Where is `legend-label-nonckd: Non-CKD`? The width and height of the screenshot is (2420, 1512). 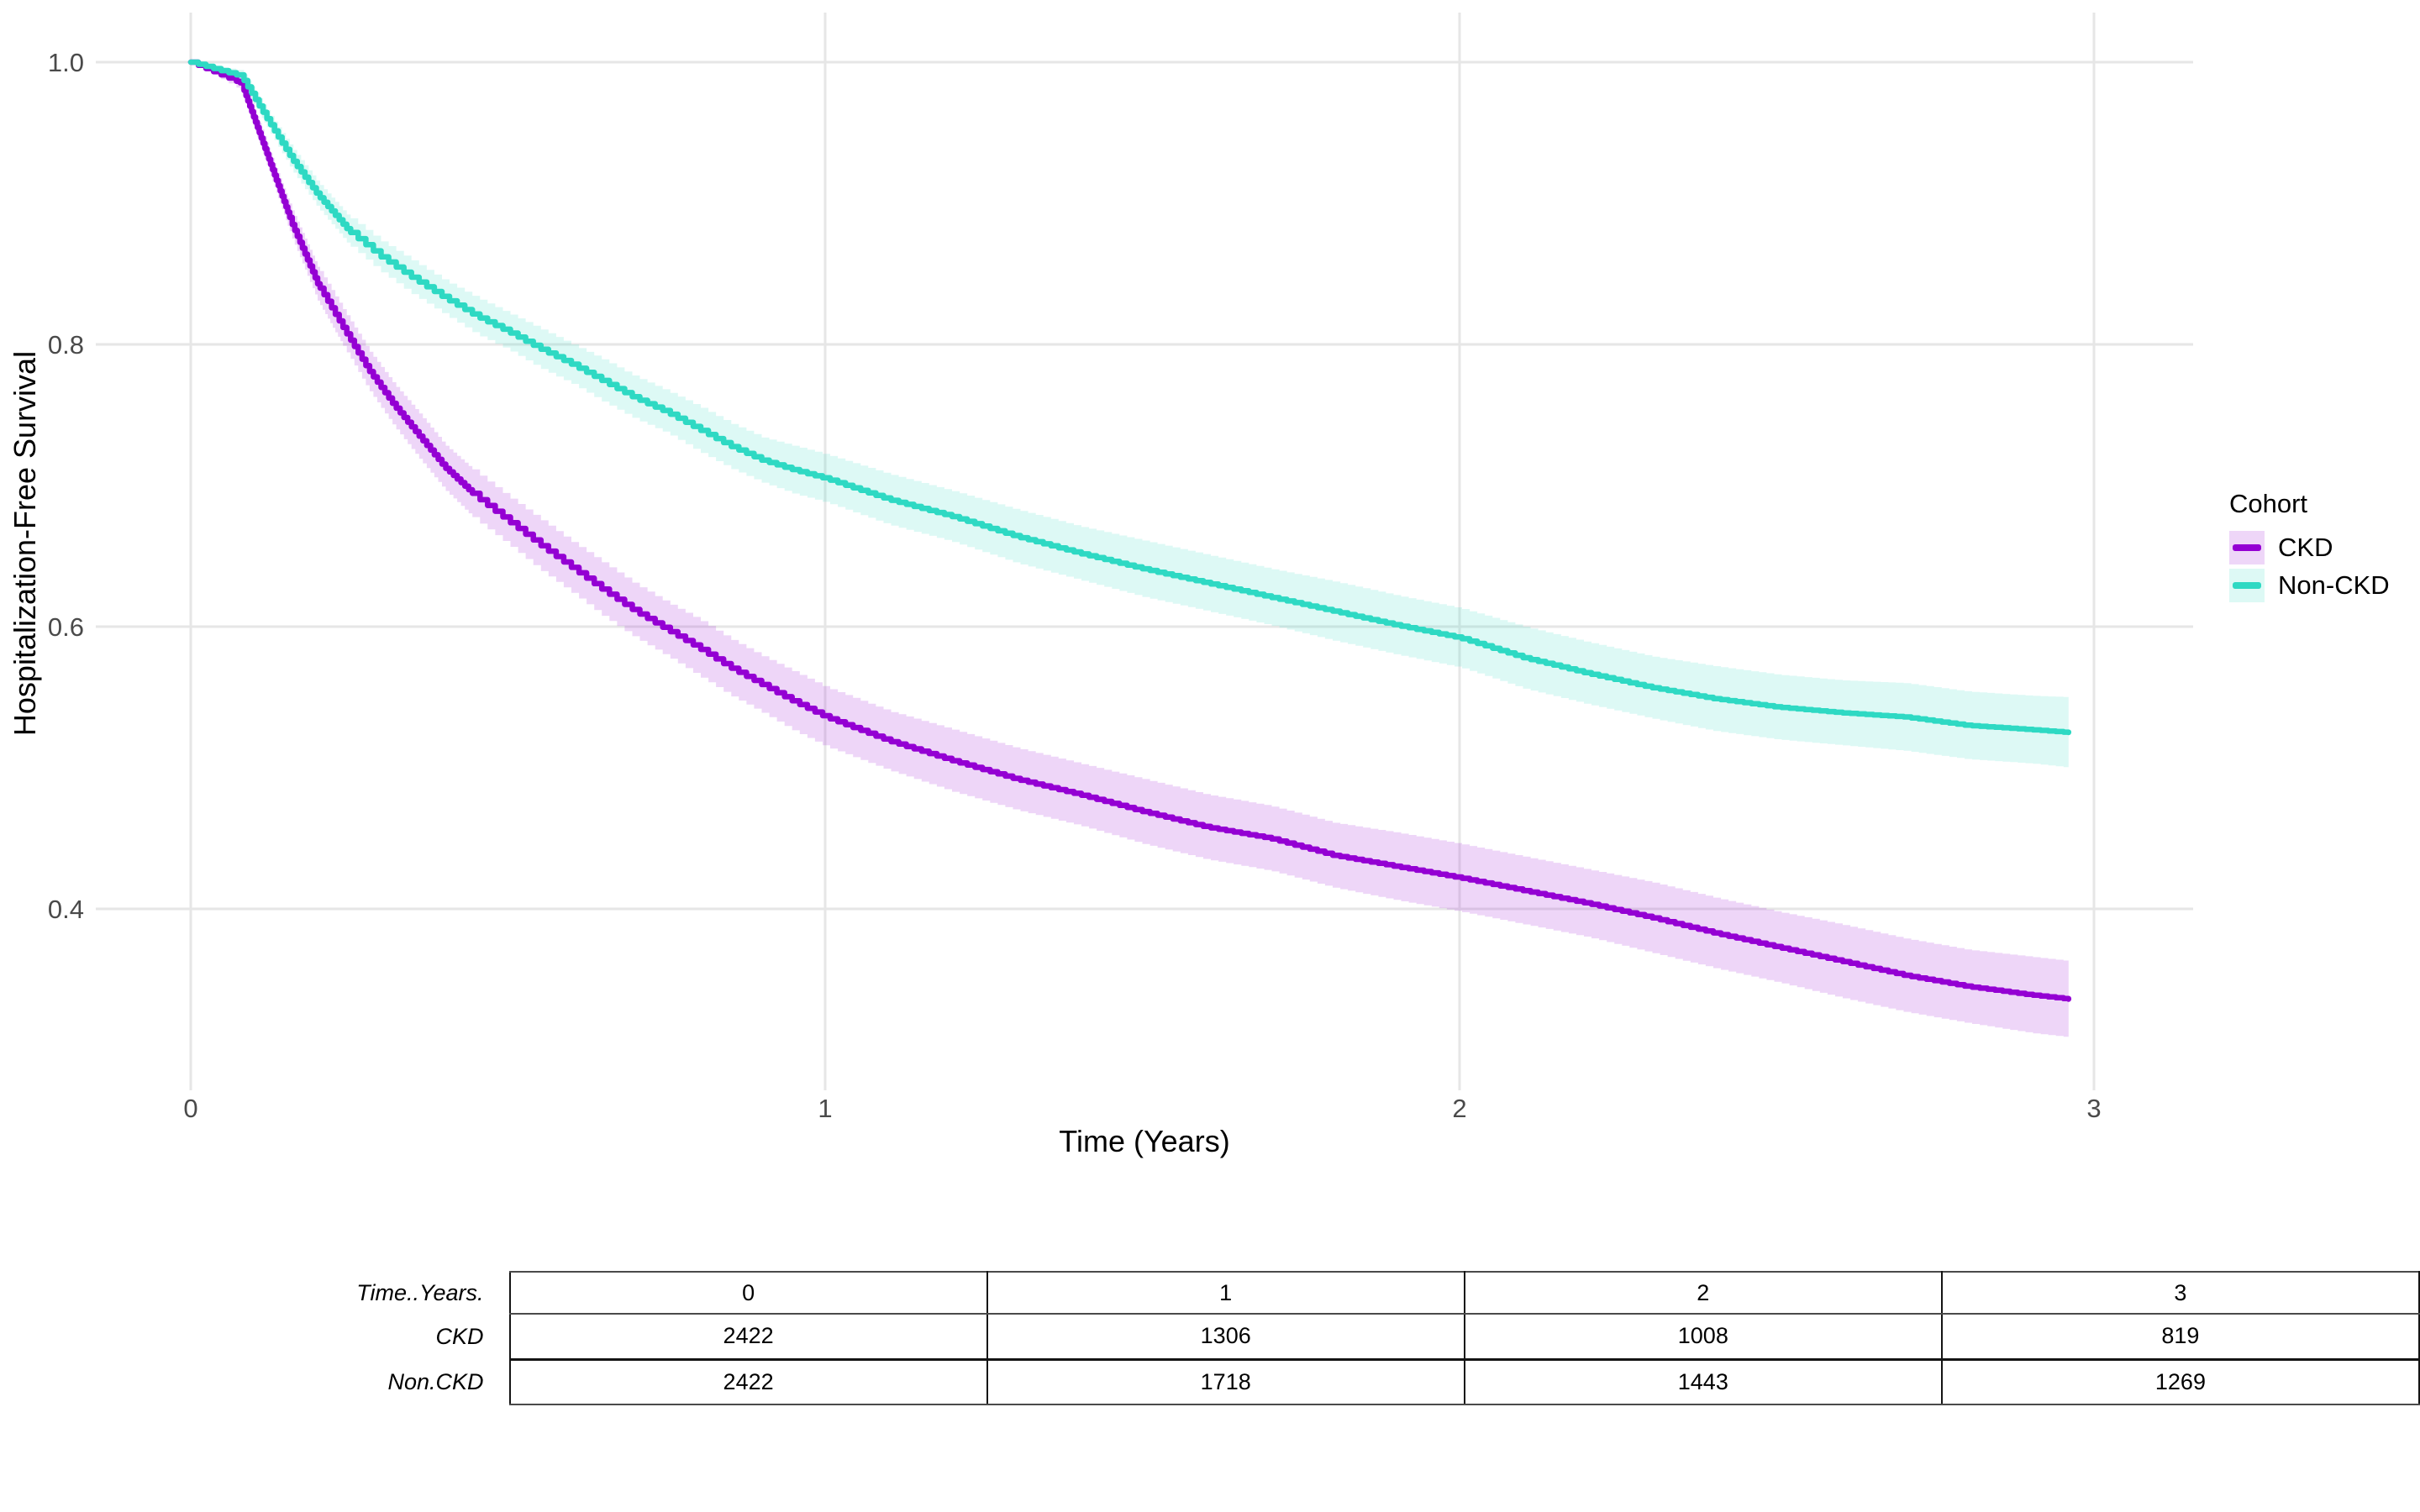
legend-label-nonckd: Non-CKD is located at coordinates (2334, 585).